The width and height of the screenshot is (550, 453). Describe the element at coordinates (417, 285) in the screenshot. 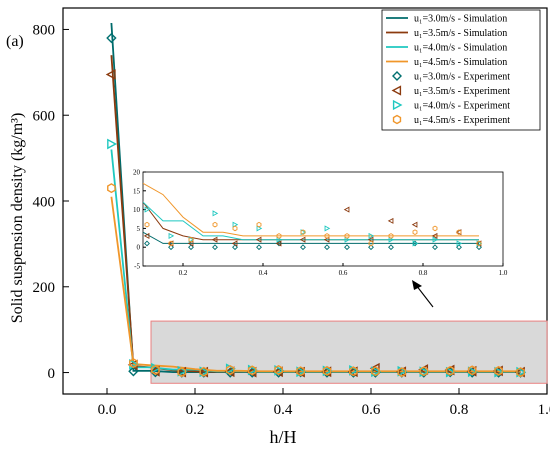

I see `arrow-head` at that location.